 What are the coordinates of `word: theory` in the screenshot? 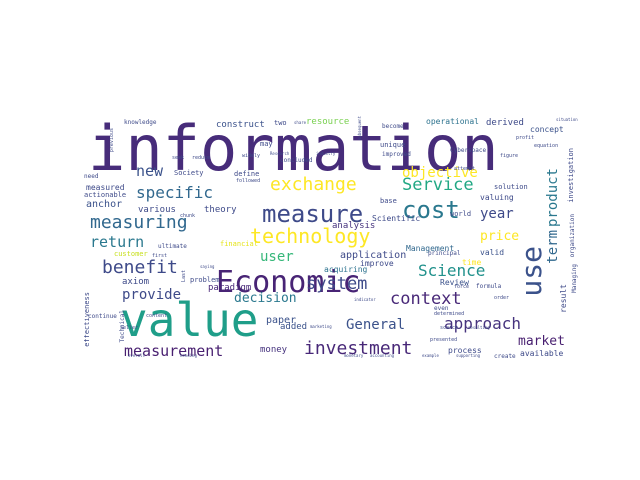 It's located at (220, 210).